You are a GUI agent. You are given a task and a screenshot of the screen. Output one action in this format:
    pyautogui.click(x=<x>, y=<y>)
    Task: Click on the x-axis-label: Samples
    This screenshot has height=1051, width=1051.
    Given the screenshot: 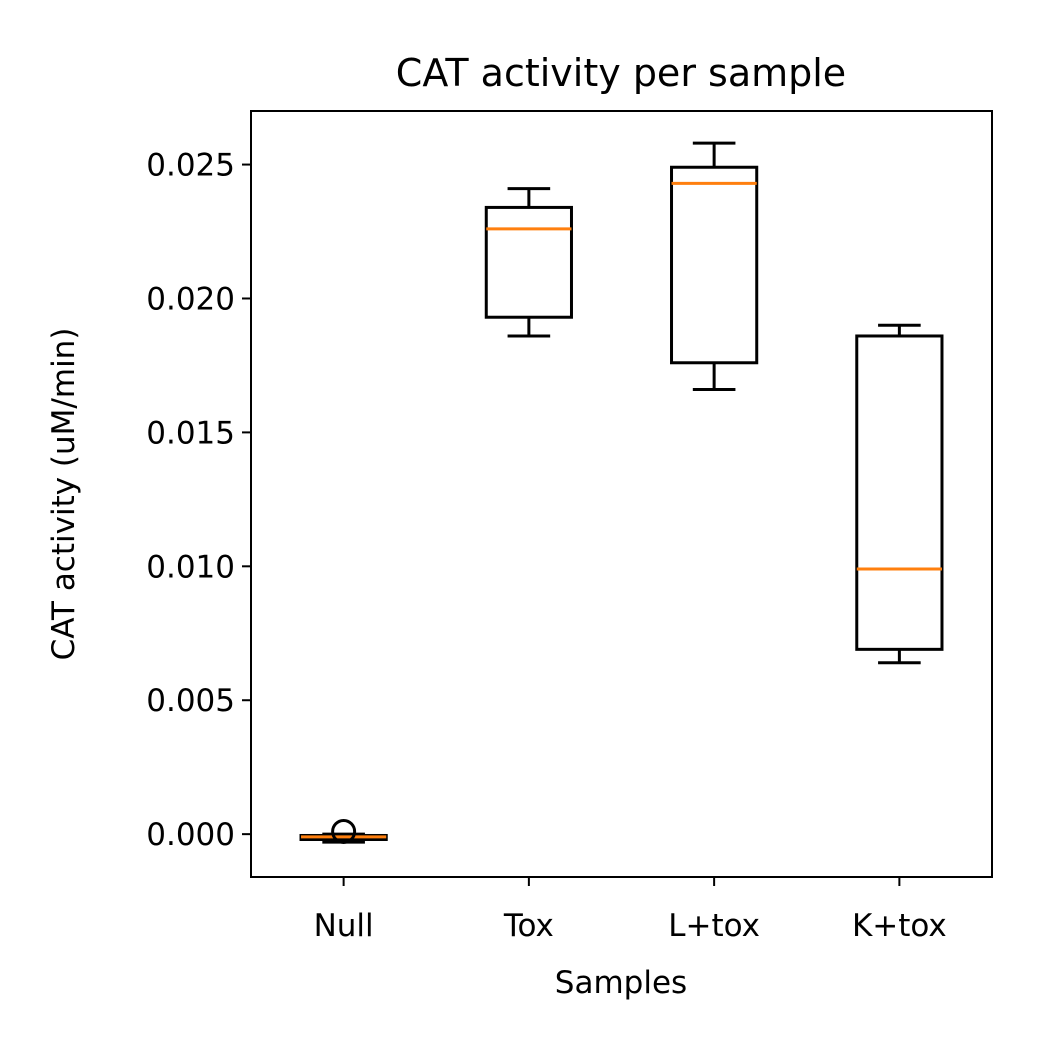 What is the action you would take?
    pyautogui.click(x=621, y=983)
    